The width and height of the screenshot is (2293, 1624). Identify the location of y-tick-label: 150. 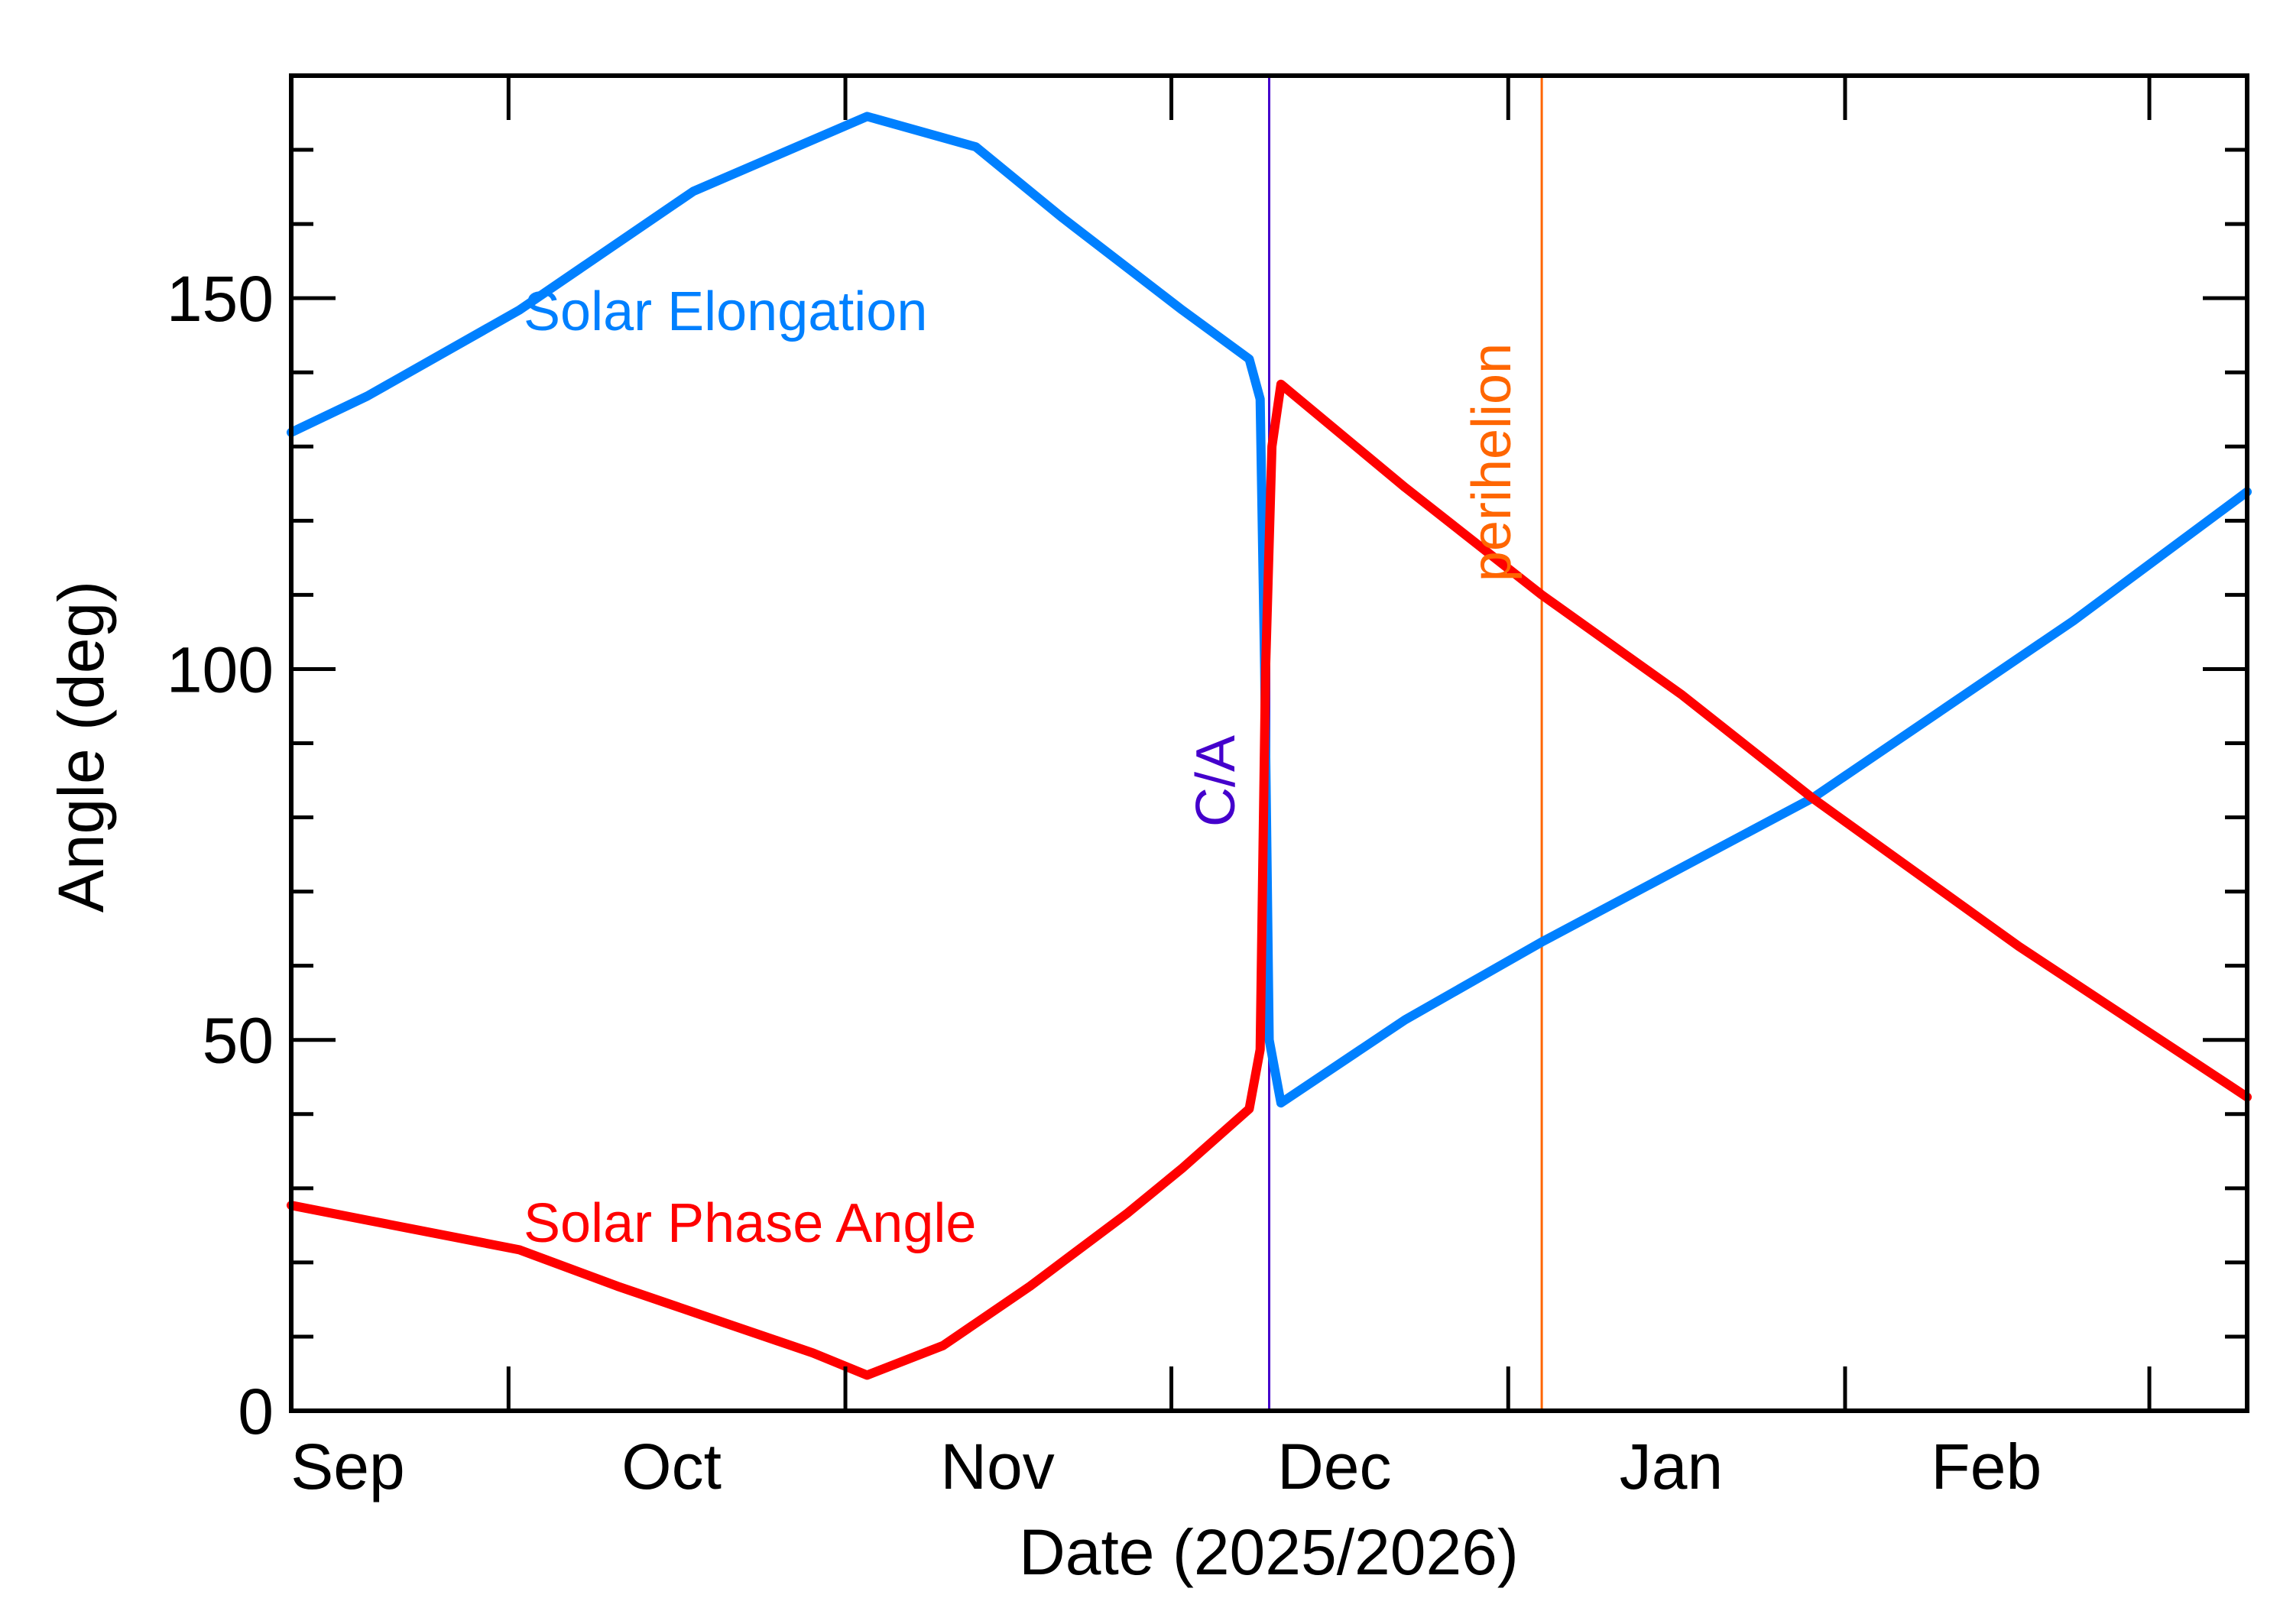
(220, 299).